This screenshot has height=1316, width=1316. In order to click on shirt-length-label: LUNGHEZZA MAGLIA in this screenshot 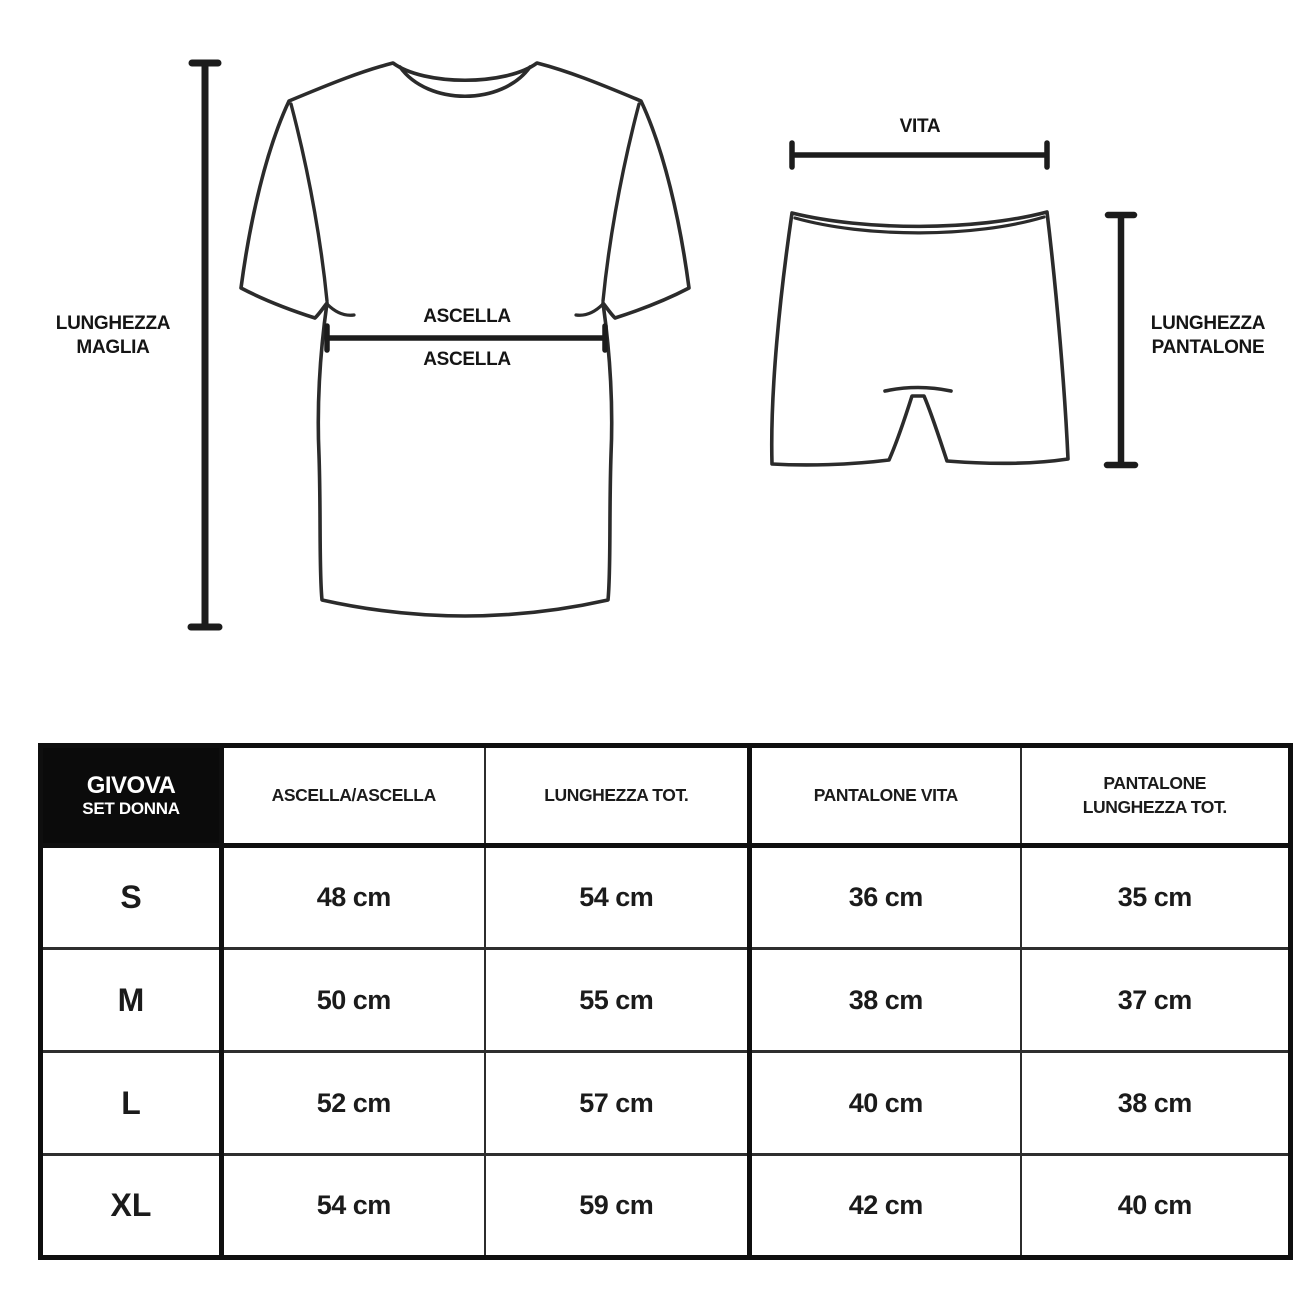, I will do `click(113, 336)`.